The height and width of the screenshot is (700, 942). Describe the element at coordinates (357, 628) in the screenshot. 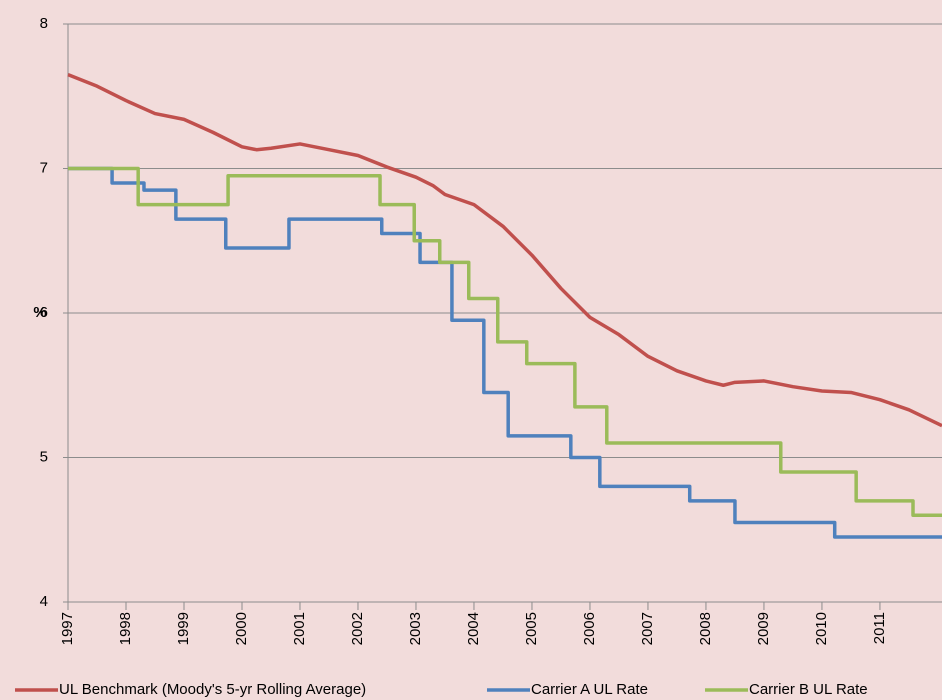

I see `x-tick-label: 2002` at that location.